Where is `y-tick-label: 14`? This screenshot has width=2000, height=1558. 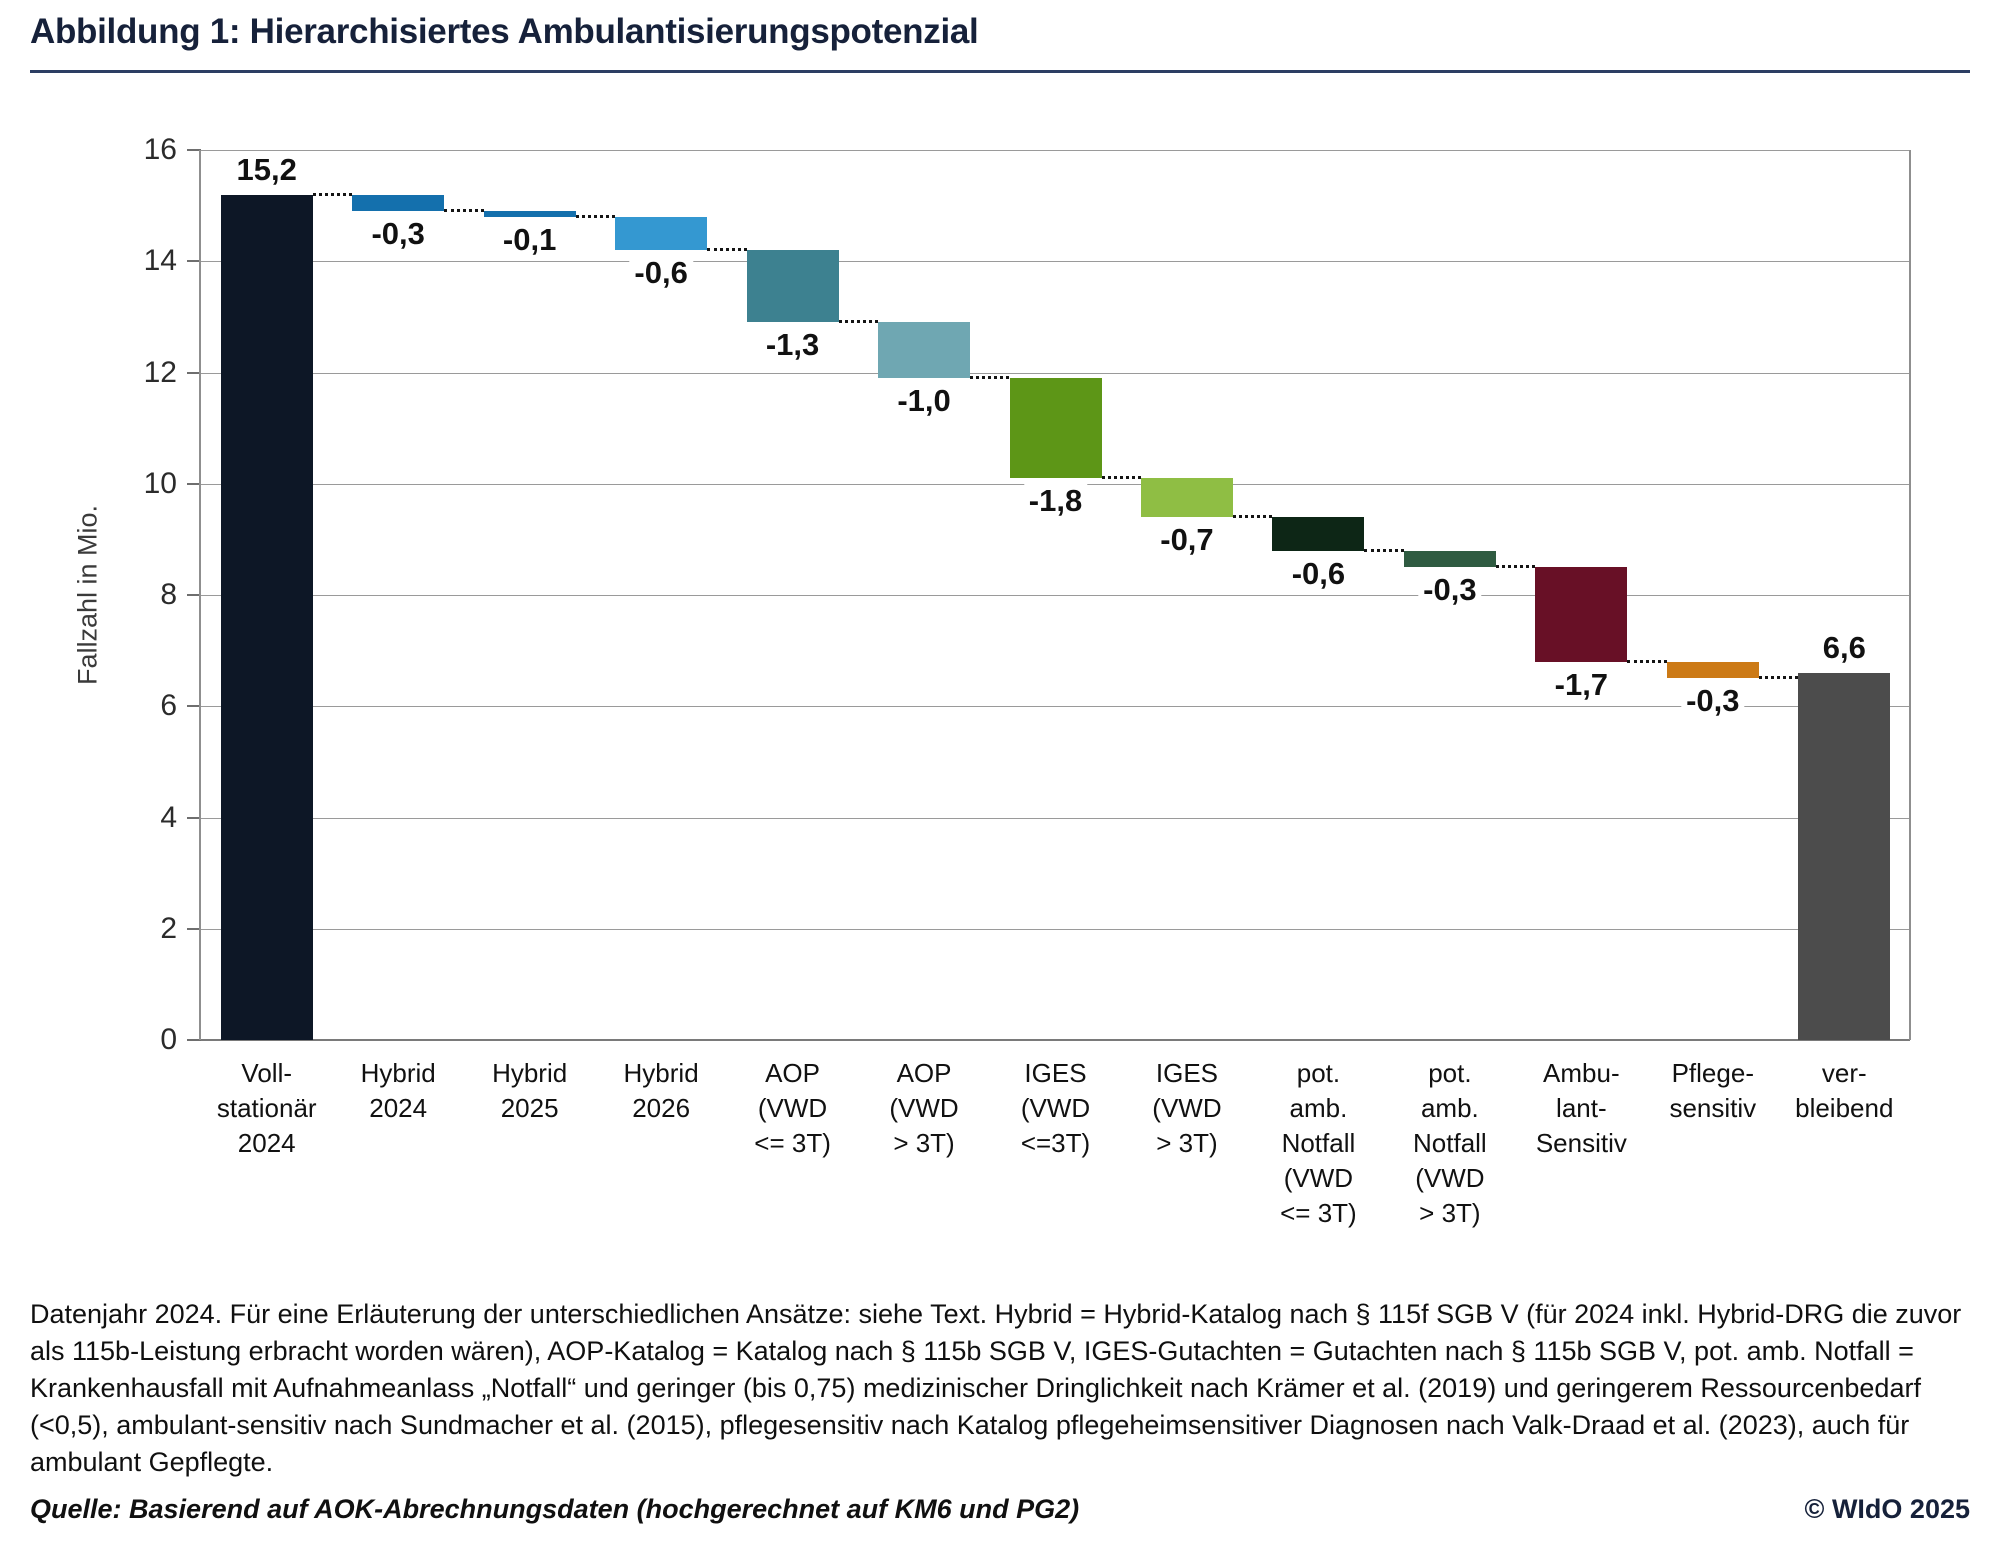
y-tick-label: 14 is located at coordinates (160, 261).